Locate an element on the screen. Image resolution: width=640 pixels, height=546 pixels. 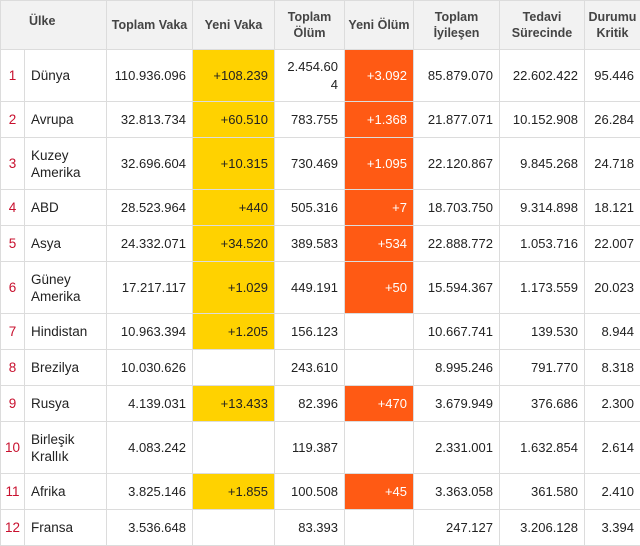
header-critical: Durumu Kritik is located at coordinates (612, 25).